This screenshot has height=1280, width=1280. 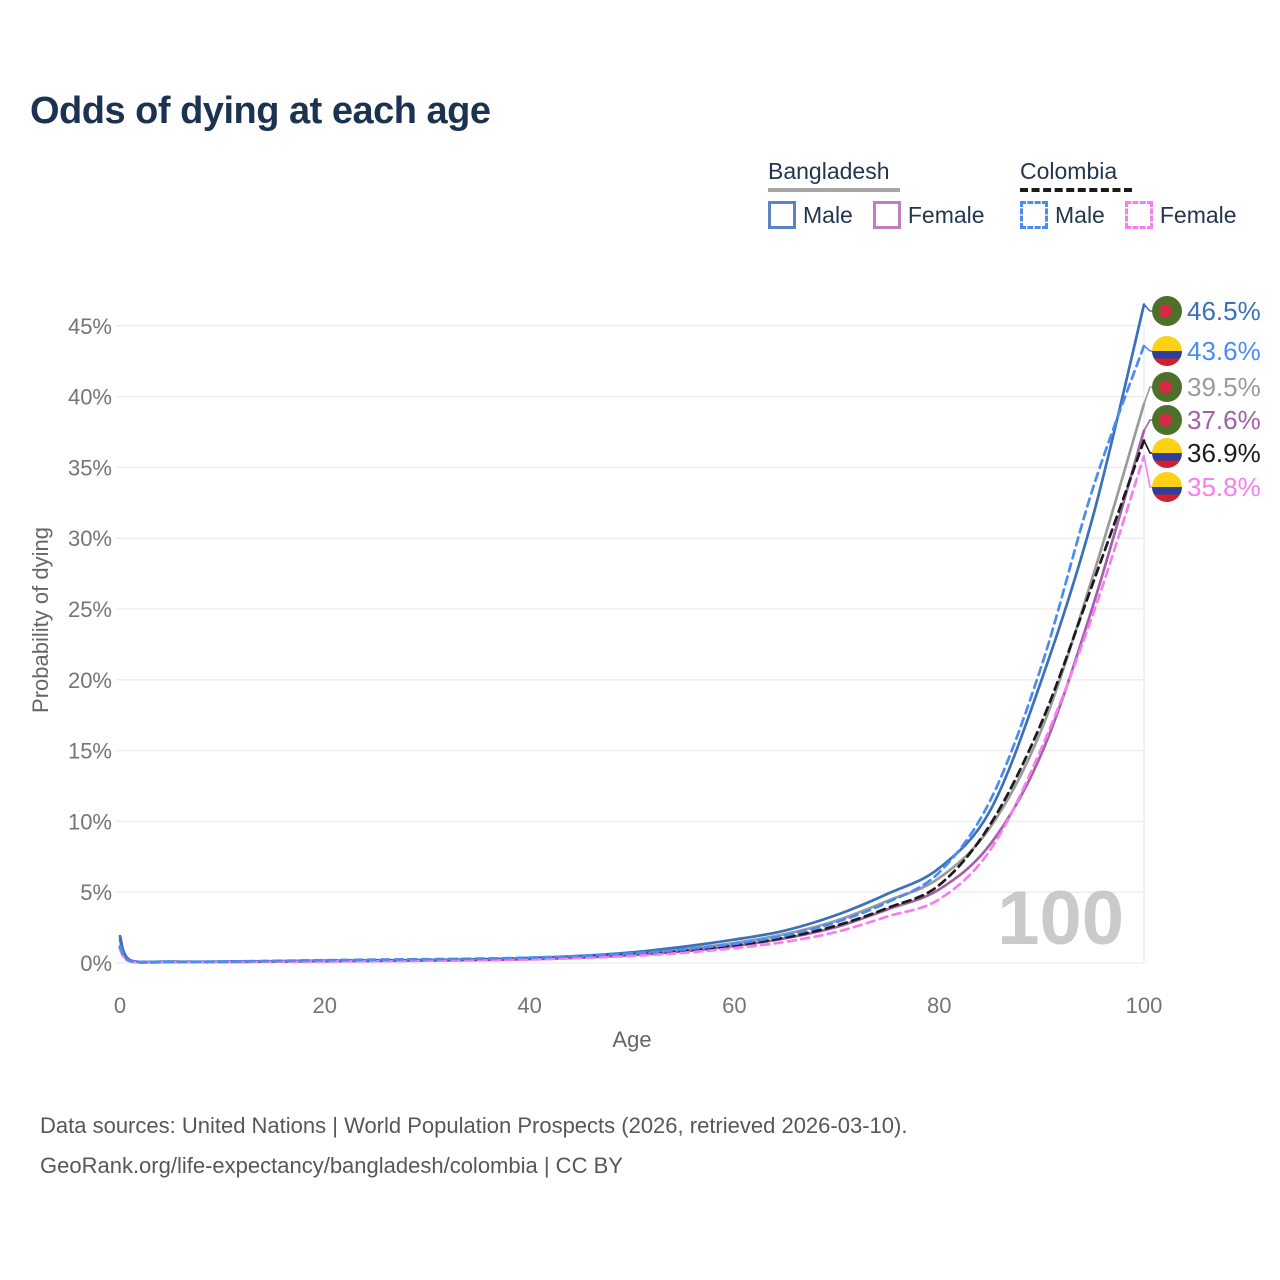 What do you see at coordinates (631, 1039) in the screenshot?
I see `x-axis-title: Age` at bounding box center [631, 1039].